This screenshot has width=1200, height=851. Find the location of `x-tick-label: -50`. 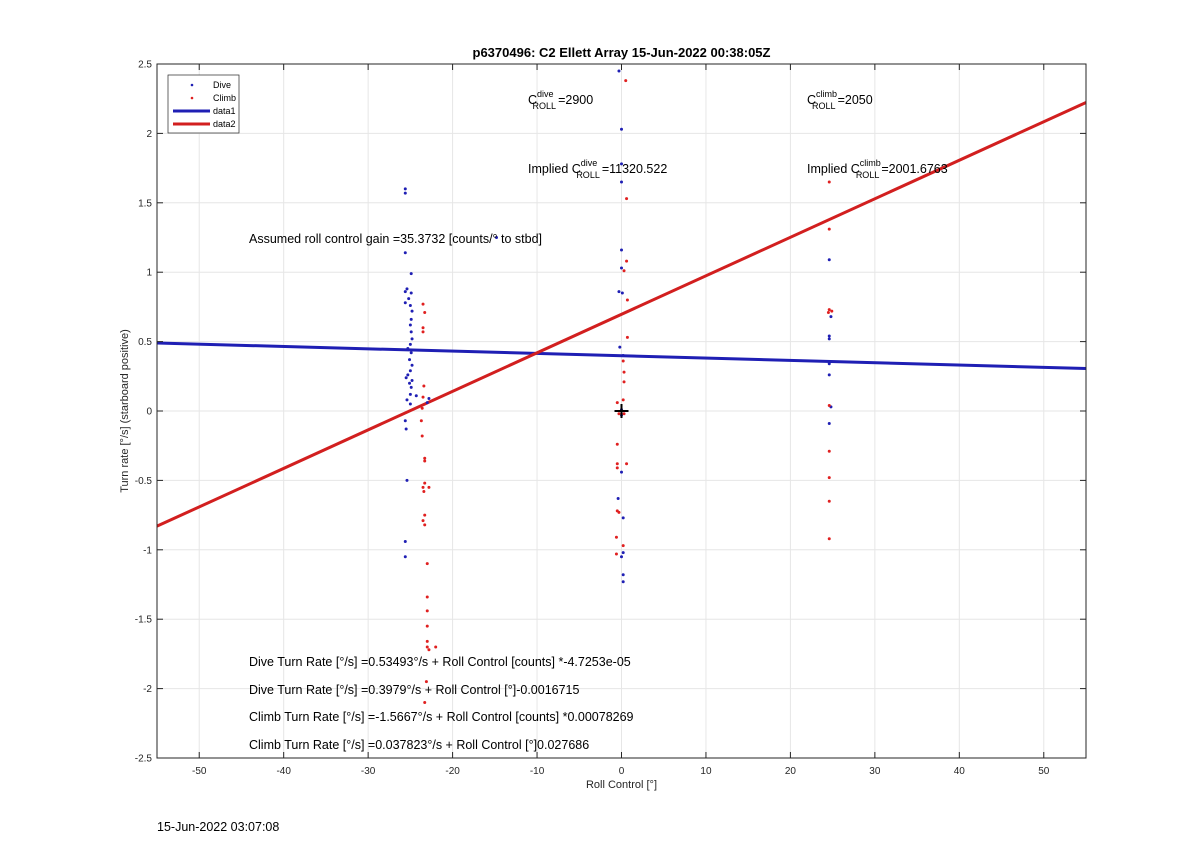

x-tick-label: -50 is located at coordinates (199, 771).